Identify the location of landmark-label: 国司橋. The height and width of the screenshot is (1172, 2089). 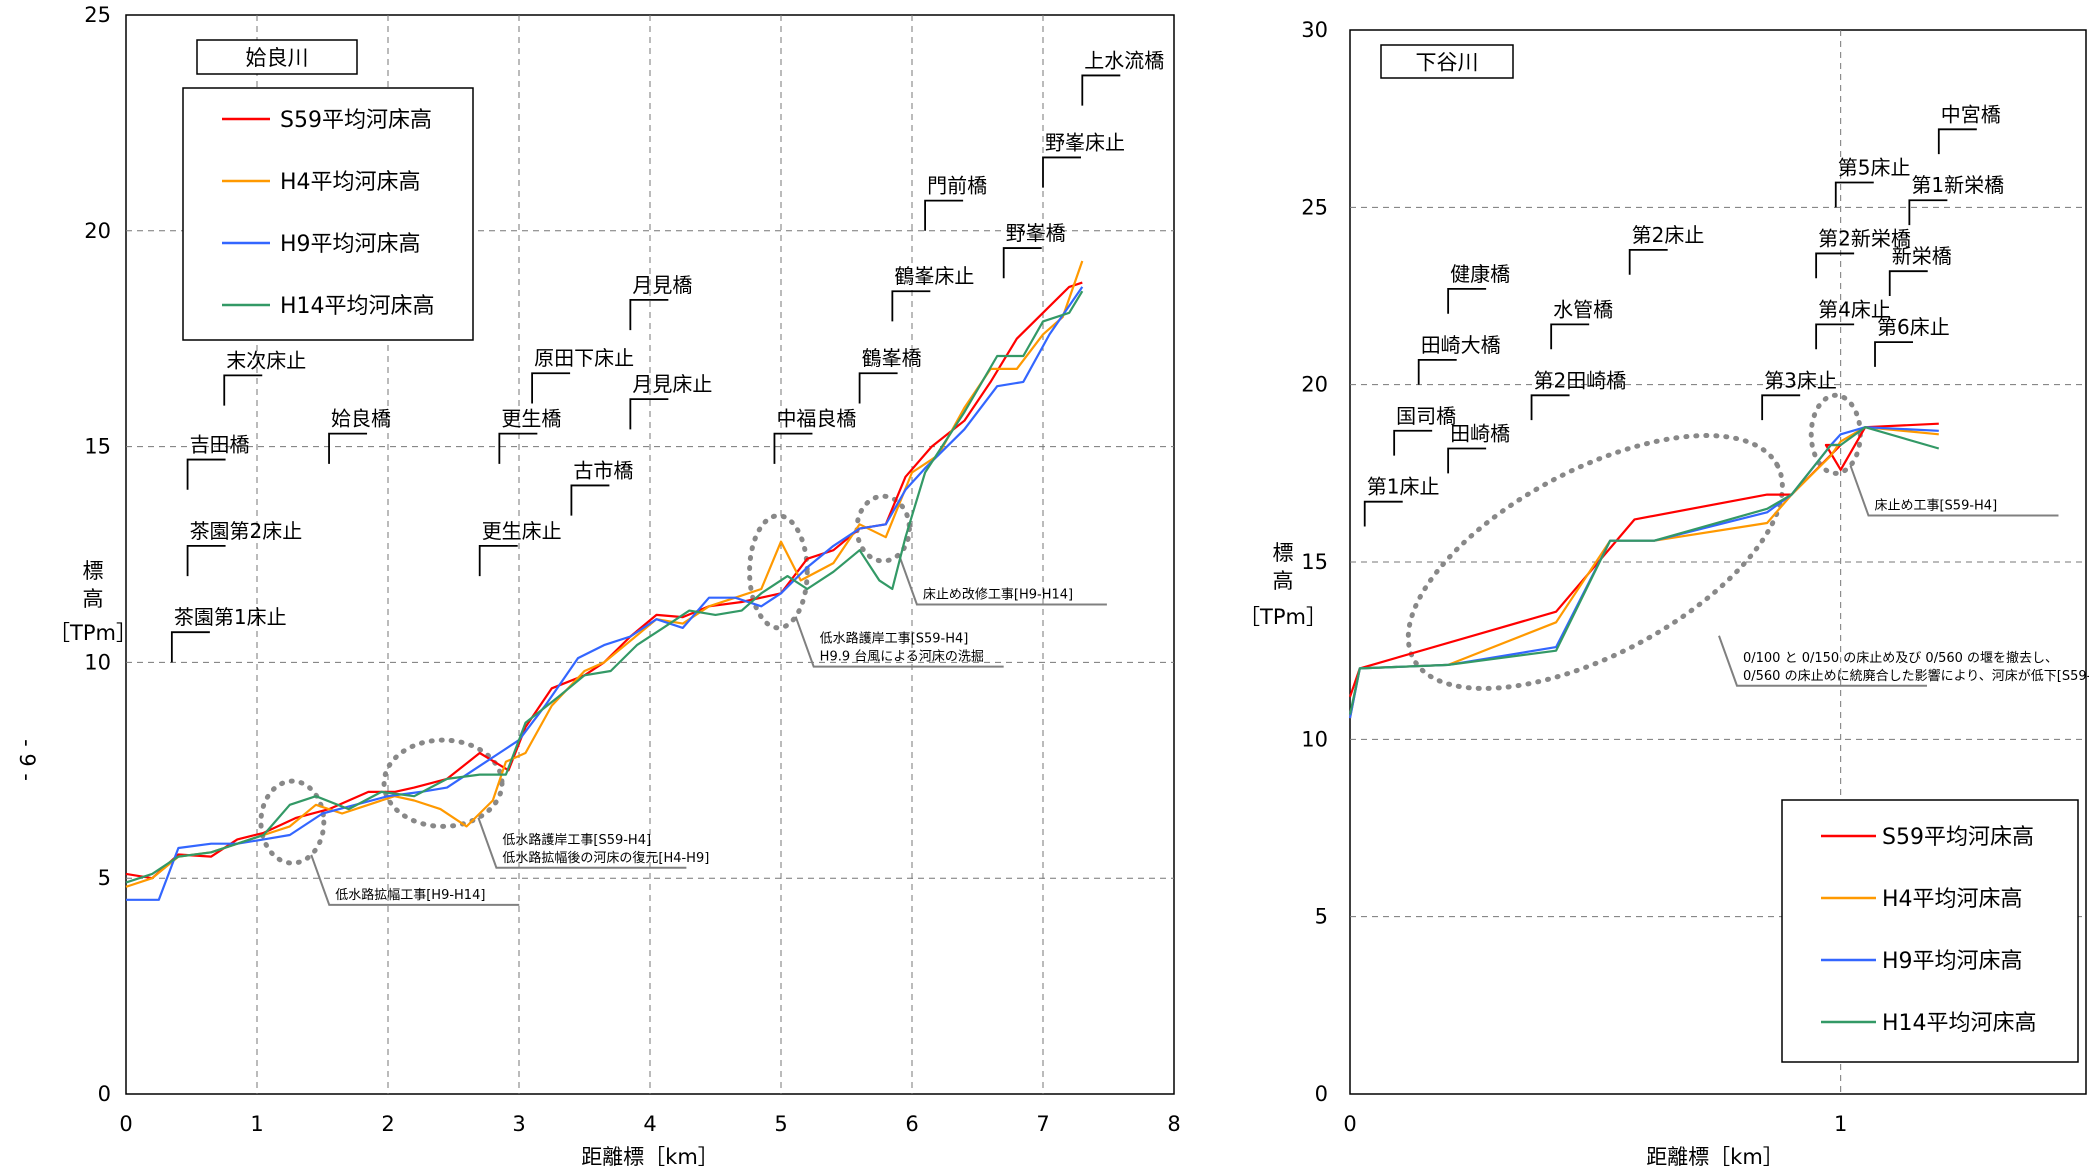
(1426, 416).